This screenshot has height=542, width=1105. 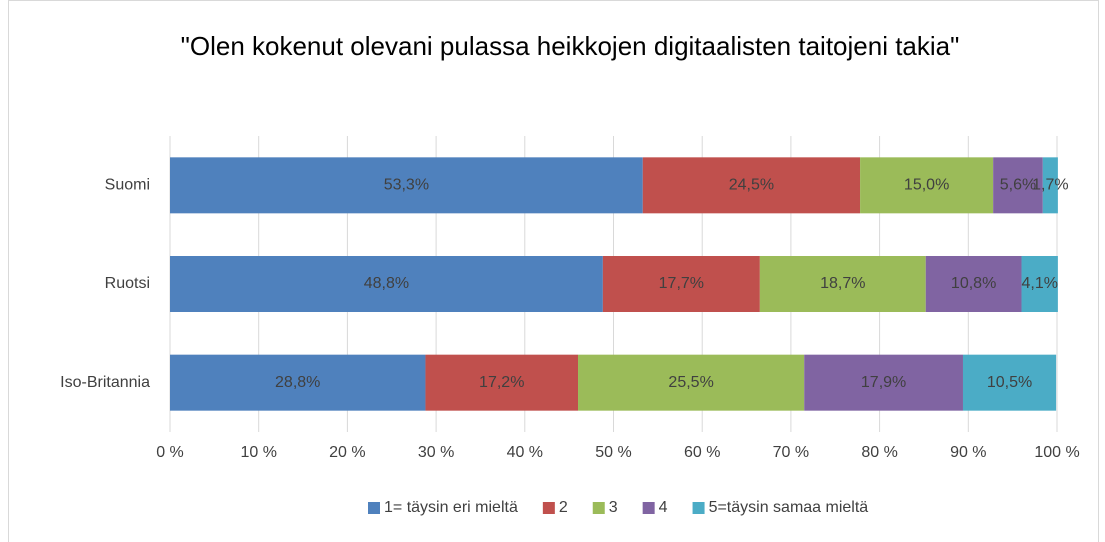 What do you see at coordinates (879, 452) in the screenshot?
I see `x-tick-label: 80 %` at bounding box center [879, 452].